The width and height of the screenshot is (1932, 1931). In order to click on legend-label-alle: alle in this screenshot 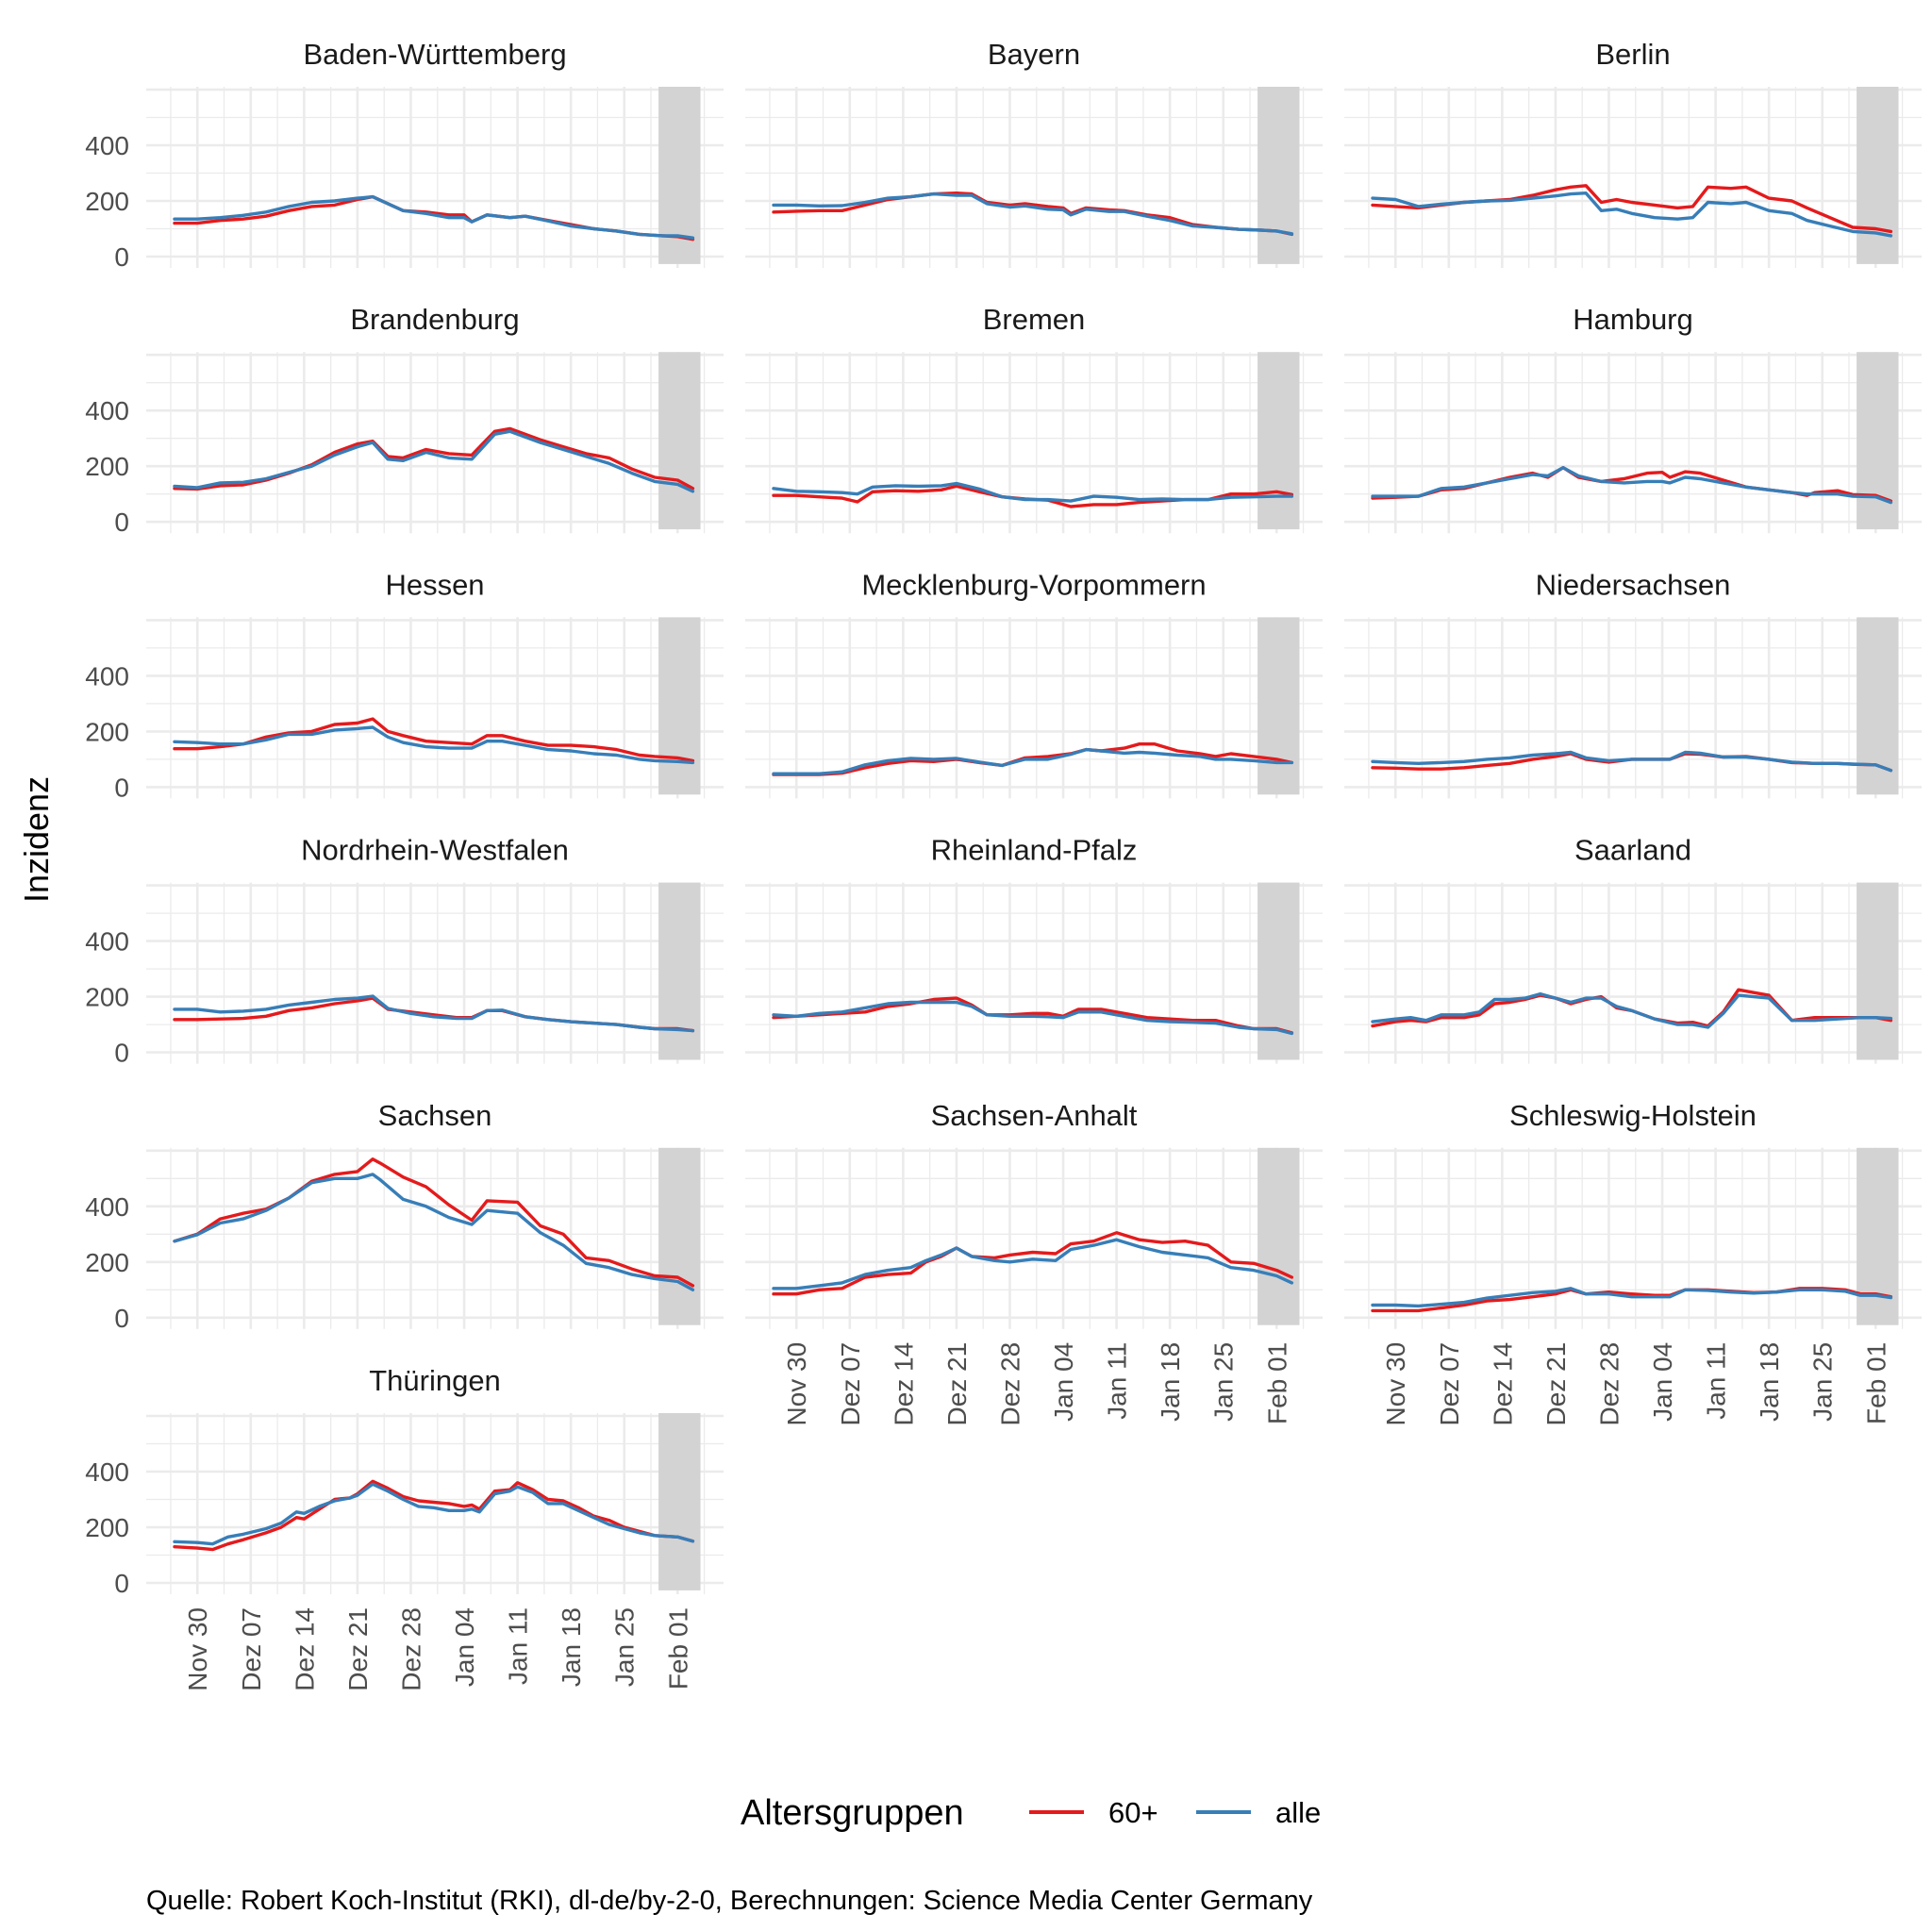, I will do `click(1298, 1812)`.